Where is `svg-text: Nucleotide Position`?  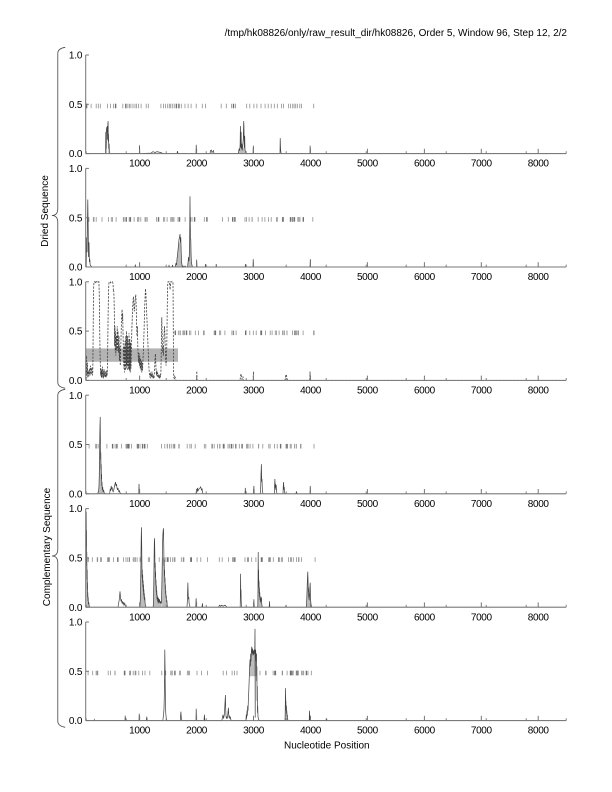 svg-text: Nucleotide Position is located at coordinates (327, 745).